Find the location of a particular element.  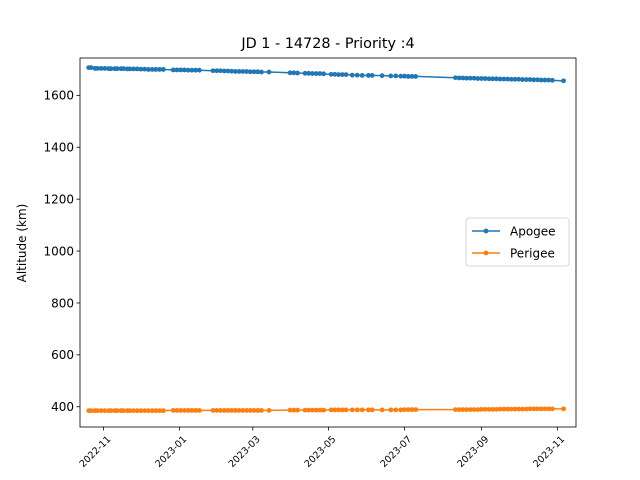

y-tick-label: 1400 is located at coordinates (58, 148).